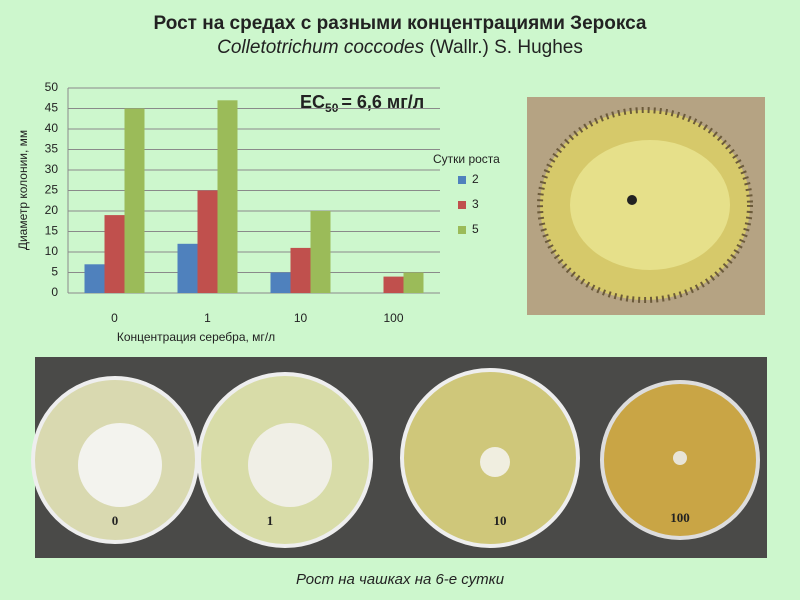 This screenshot has height=600, width=800. I want to click on legend-label: 5, so click(475, 229).